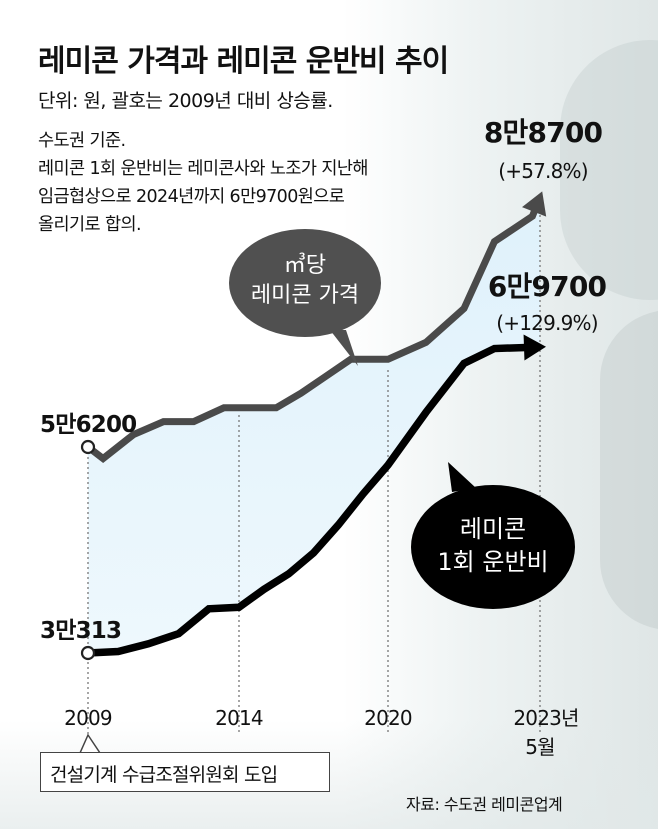 This screenshot has height=829, width=658. I want to click on end-value-label: 8만8700, so click(543, 132).